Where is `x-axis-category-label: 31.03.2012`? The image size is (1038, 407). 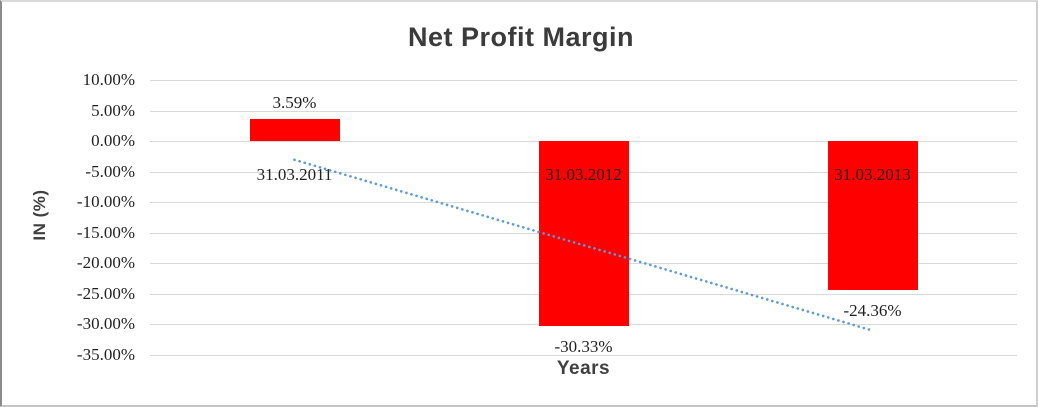
x-axis-category-label: 31.03.2012 is located at coordinates (583, 175).